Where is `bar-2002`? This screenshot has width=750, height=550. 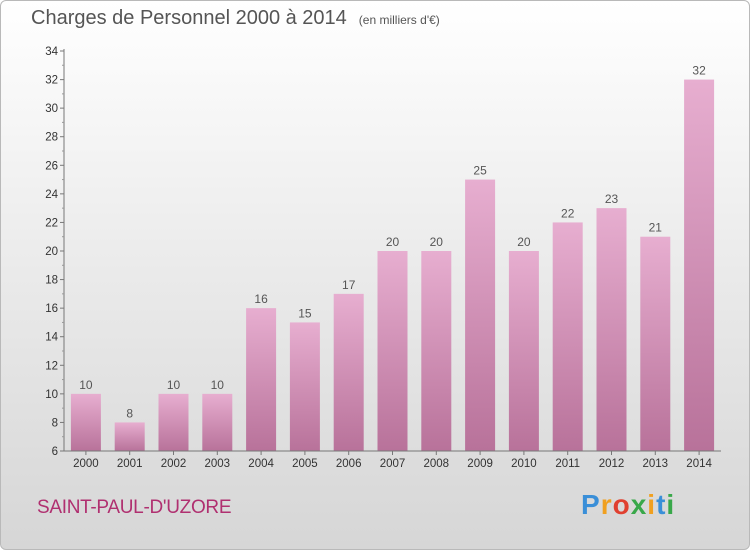
bar-2002 is located at coordinates (173, 422).